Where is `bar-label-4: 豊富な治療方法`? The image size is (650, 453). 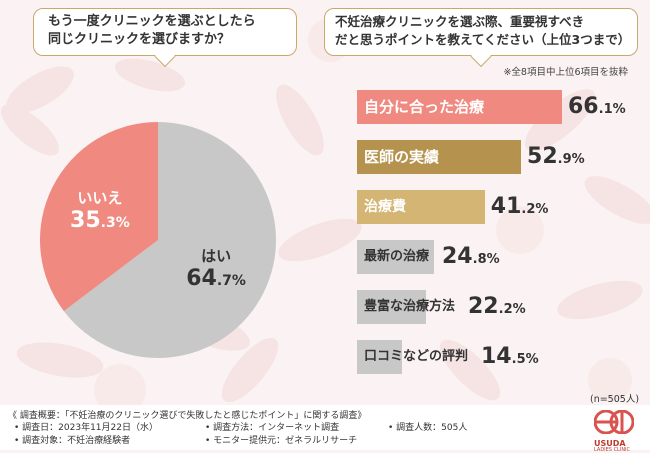
bar-label-4: 豊富な治療方法 is located at coordinates (410, 306).